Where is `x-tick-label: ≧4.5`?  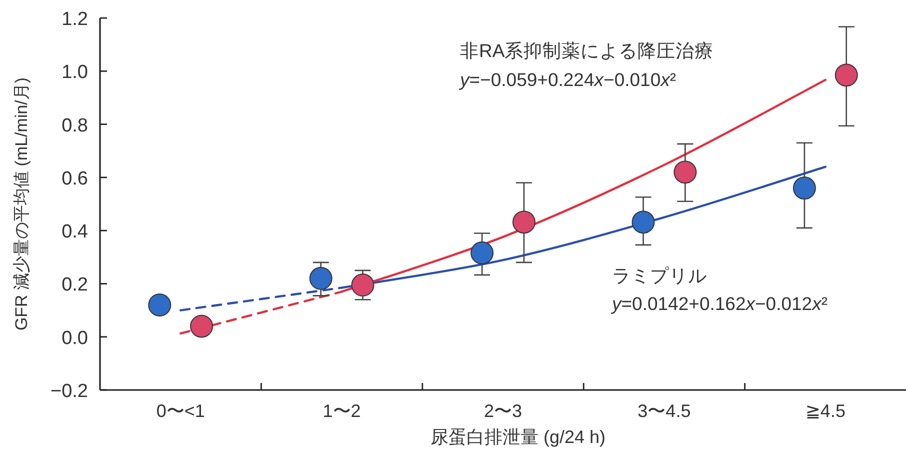
x-tick-label: ≧4.5 is located at coordinates (825, 411).